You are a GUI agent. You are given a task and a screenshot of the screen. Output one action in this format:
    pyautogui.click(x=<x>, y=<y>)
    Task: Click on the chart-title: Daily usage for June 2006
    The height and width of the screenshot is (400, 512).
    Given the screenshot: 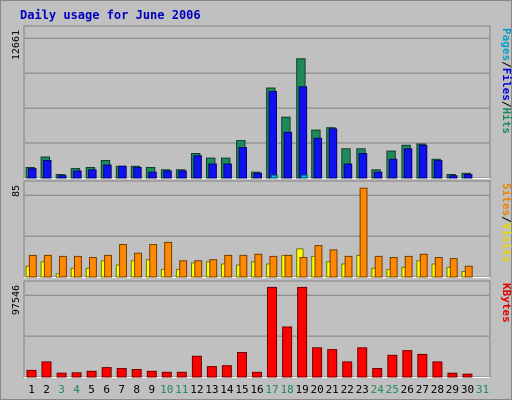 What is the action you would take?
    pyautogui.click(x=110, y=15)
    